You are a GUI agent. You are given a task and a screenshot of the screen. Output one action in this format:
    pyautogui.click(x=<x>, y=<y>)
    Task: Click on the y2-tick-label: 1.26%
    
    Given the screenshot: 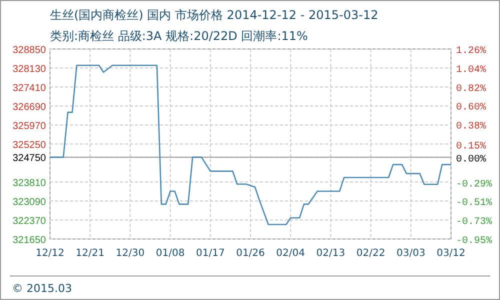 What is the action you would take?
    pyautogui.click(x=471, y=51)
    